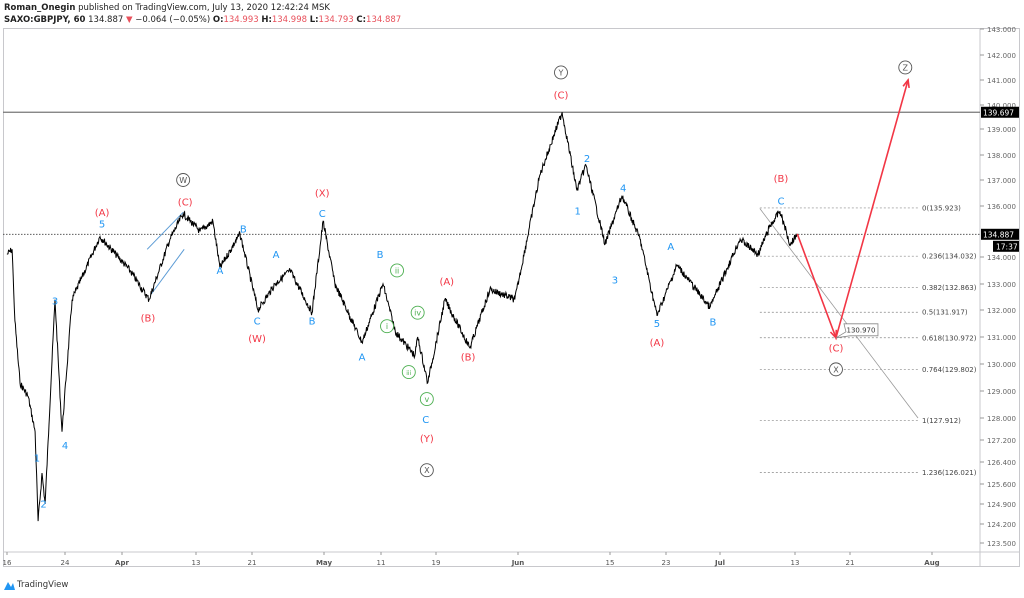  What do you see at coordinates (610, 563) in the screenshot?
I see `x-tick-label: 15` at bounding box center [610, 563].